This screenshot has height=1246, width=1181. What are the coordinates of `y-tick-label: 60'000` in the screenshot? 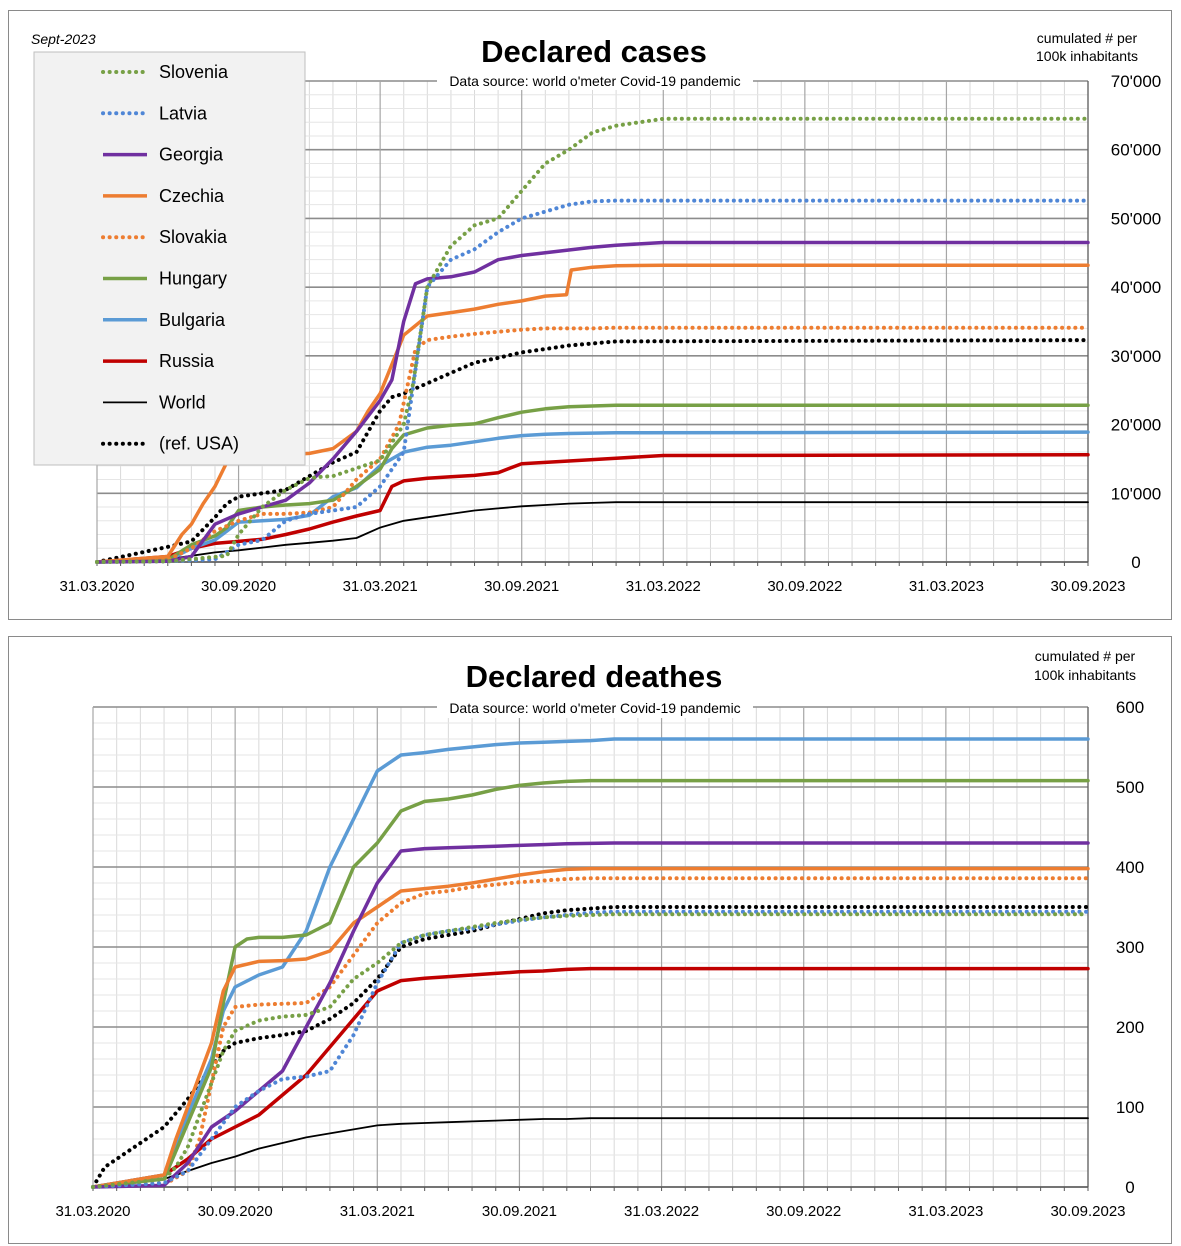 It's located at (1136, 150).